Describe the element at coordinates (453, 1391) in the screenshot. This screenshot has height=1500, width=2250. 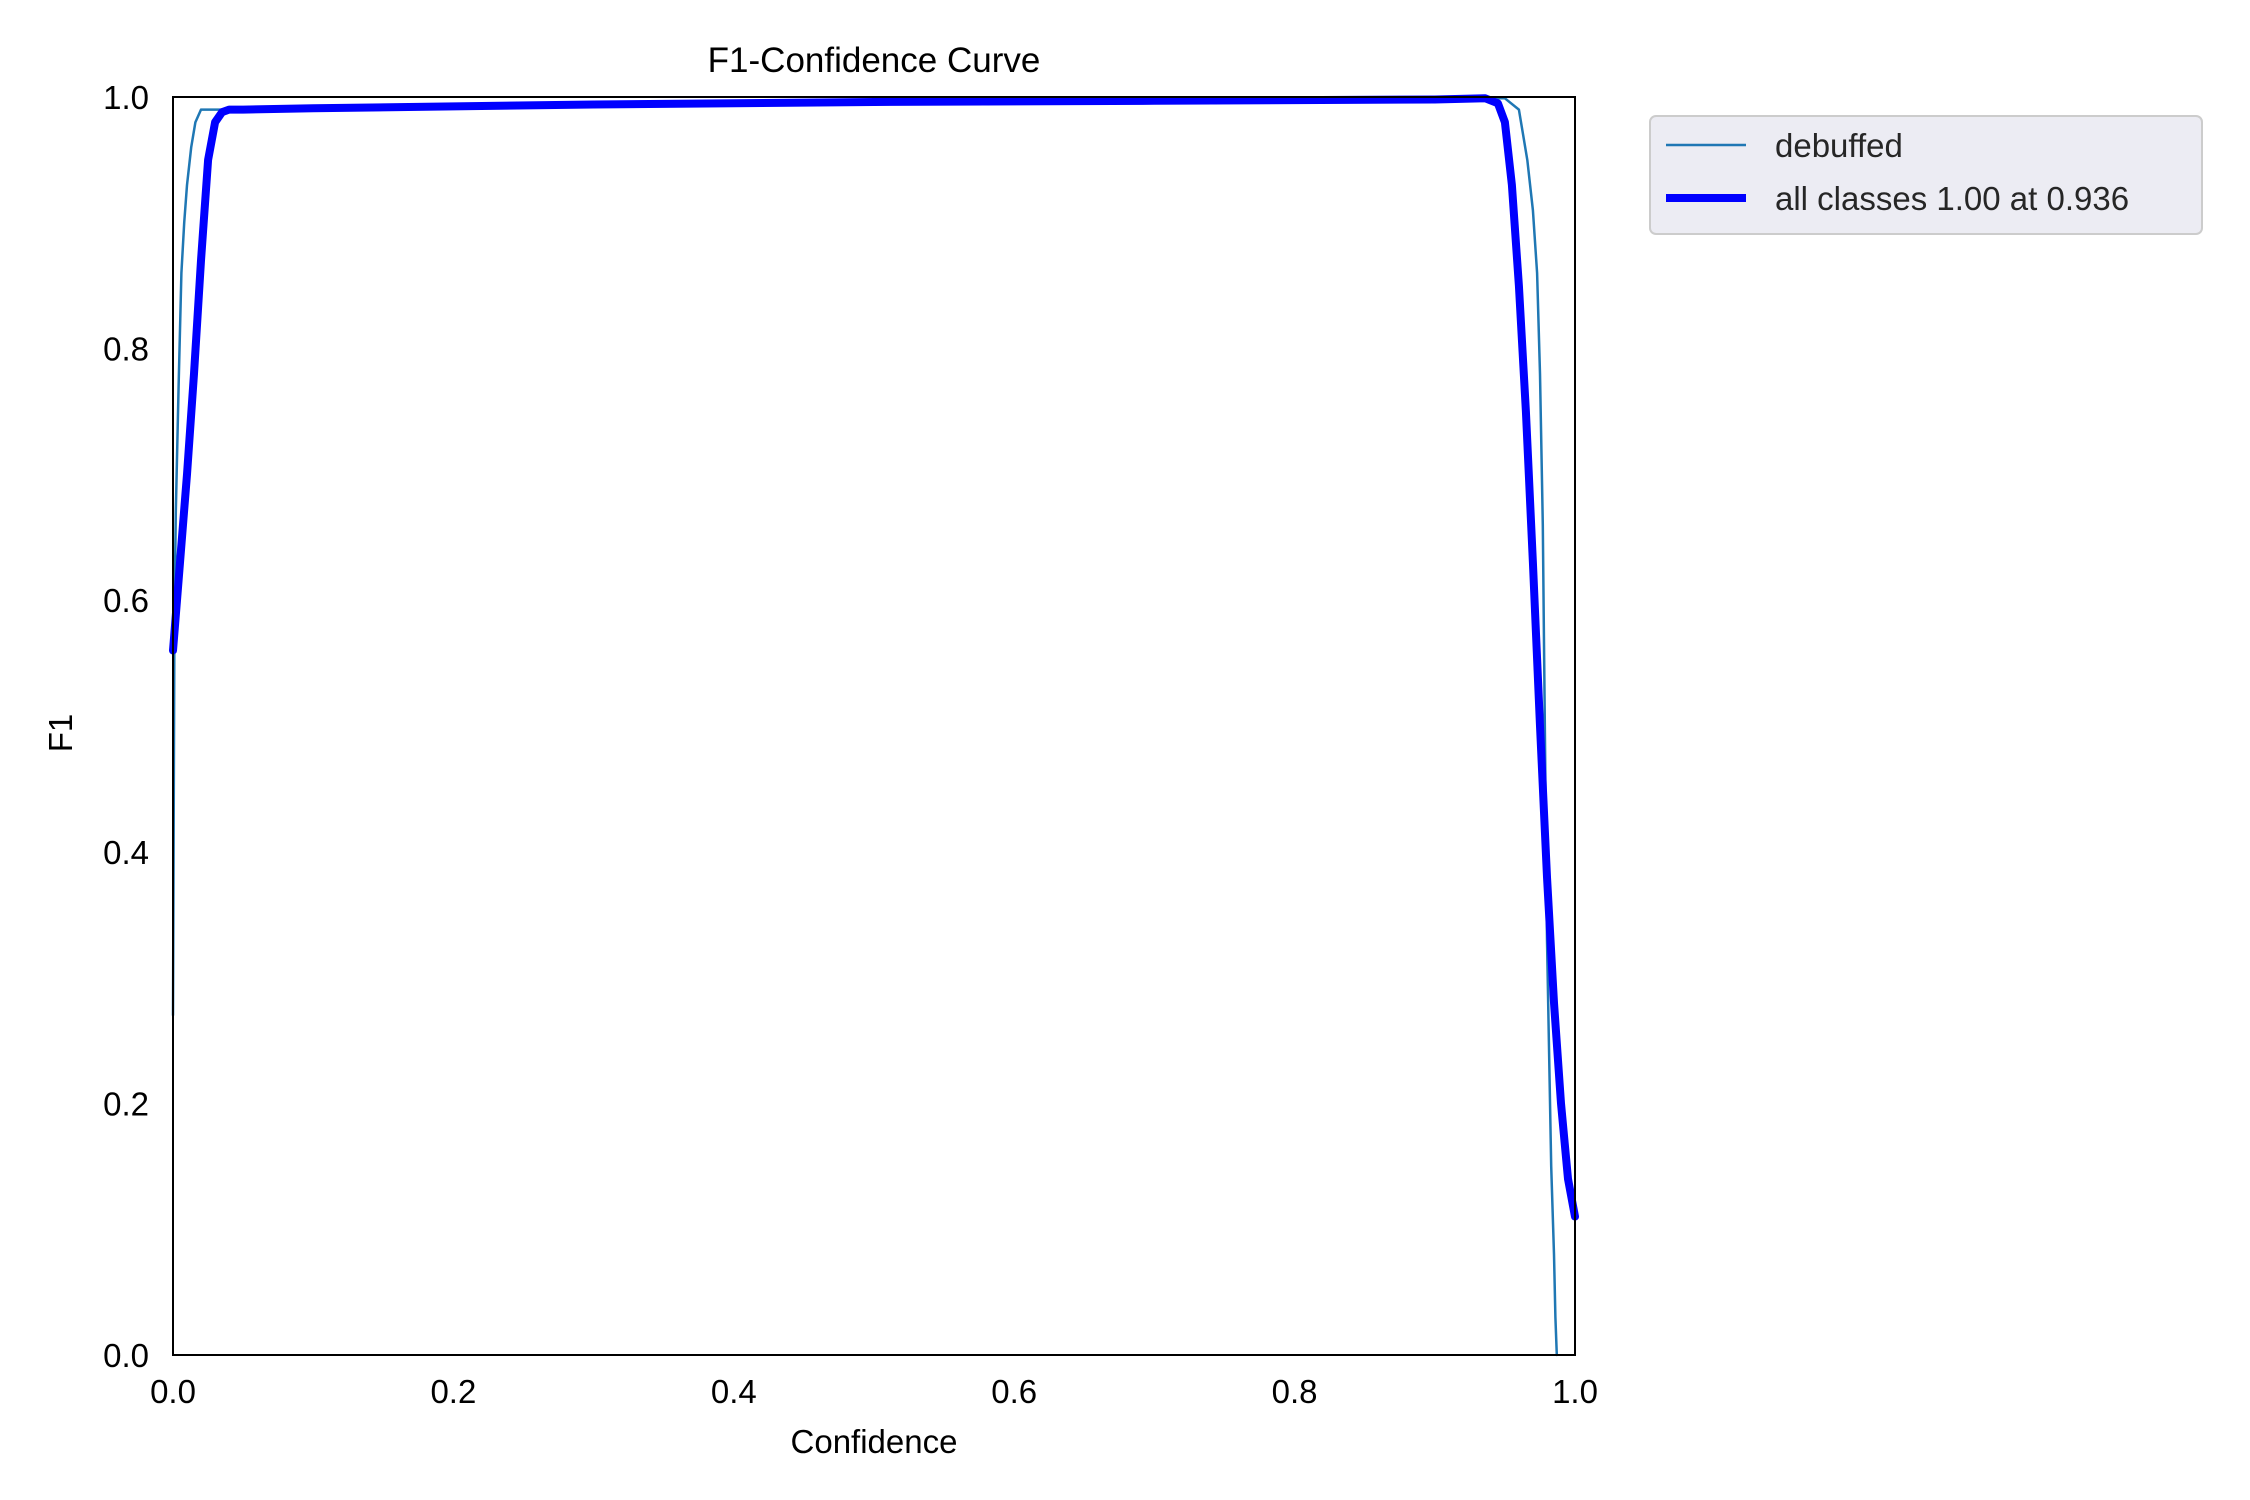
I see `x-tick-label: 0.2` at that location.